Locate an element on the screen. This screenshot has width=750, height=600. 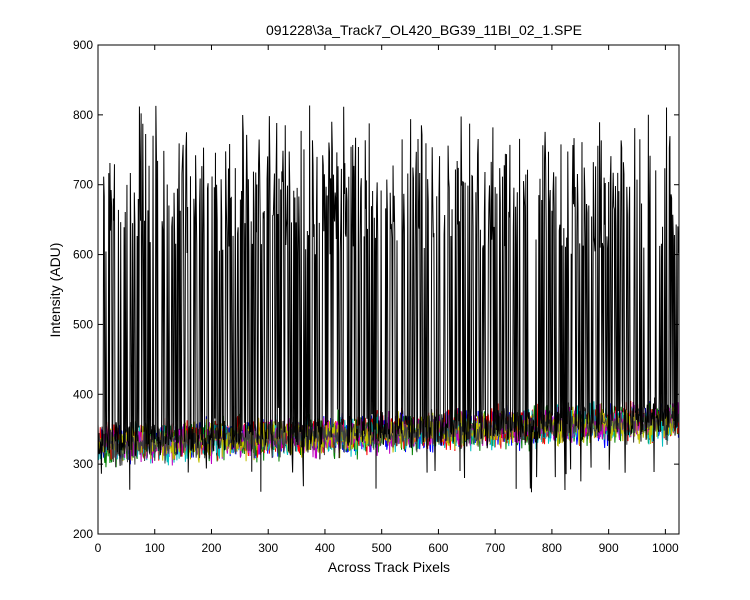
x-tick-label: 0 is located at coordinates (98, 548).